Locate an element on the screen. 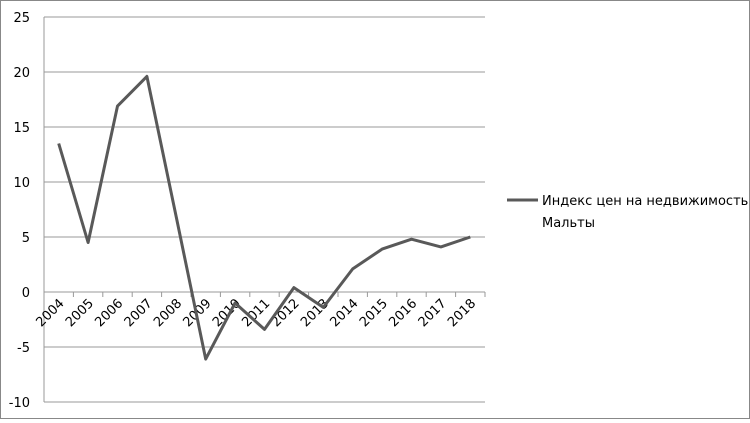 The image size is (750, 423). y-tick-label: -10 is located at coordinates (19, 403).